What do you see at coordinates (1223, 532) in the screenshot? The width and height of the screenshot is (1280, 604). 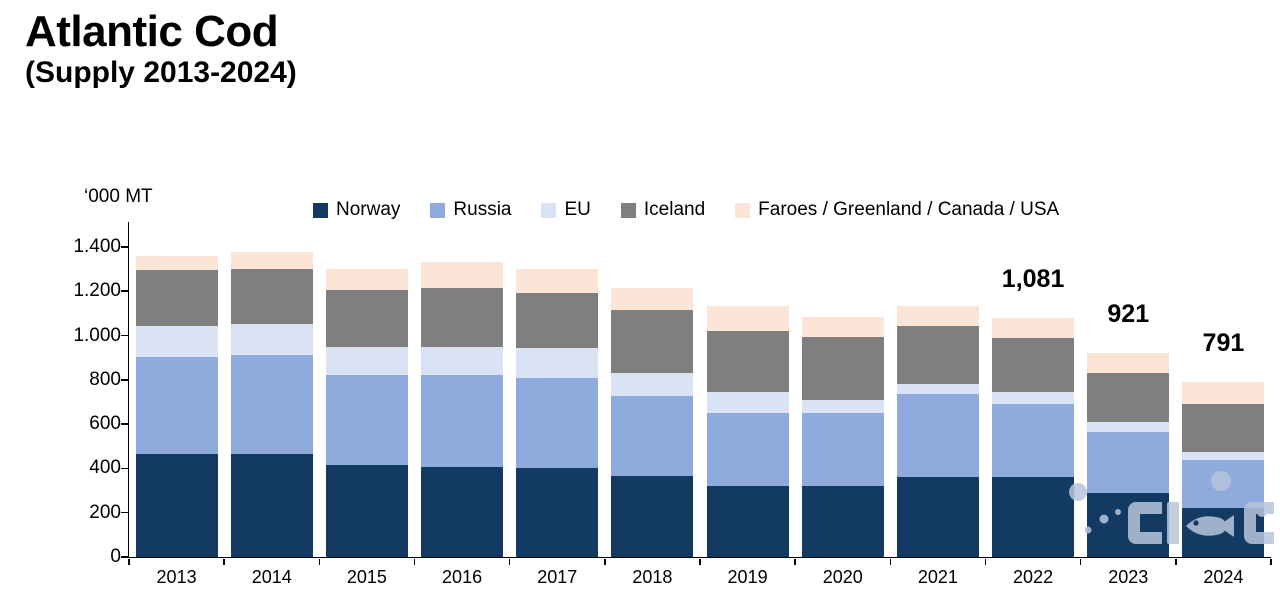 I see `bar-segment-2024-norway` at bounding box center [1223, 532].